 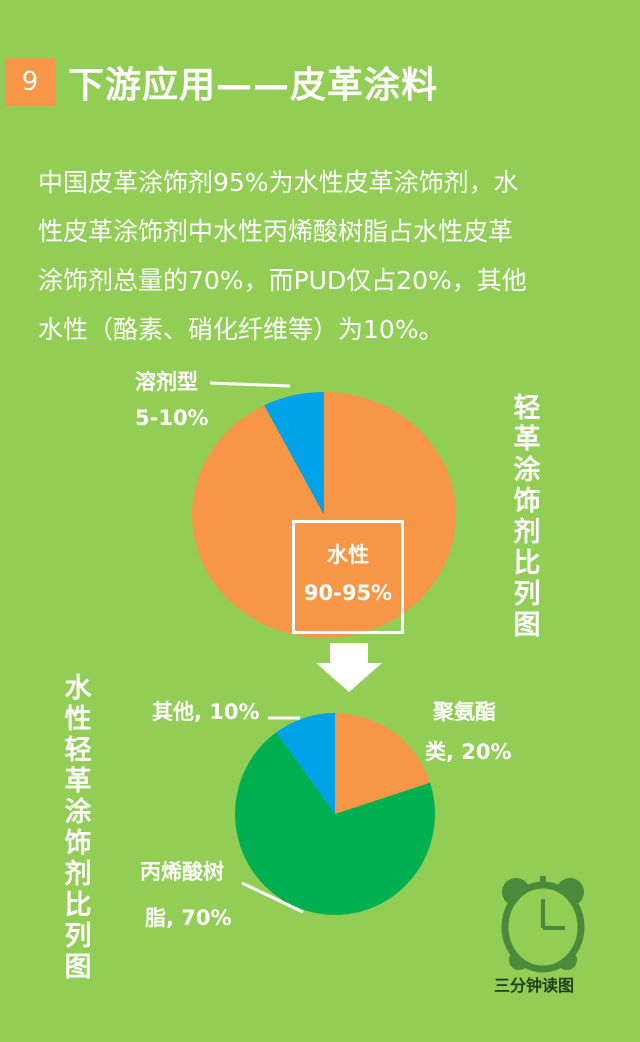 What do you see at coordinates (527, 517) in the screenshot?
I see `chart1-title: 轻革涂饰剂比列图` at bounding box center [527, 517].